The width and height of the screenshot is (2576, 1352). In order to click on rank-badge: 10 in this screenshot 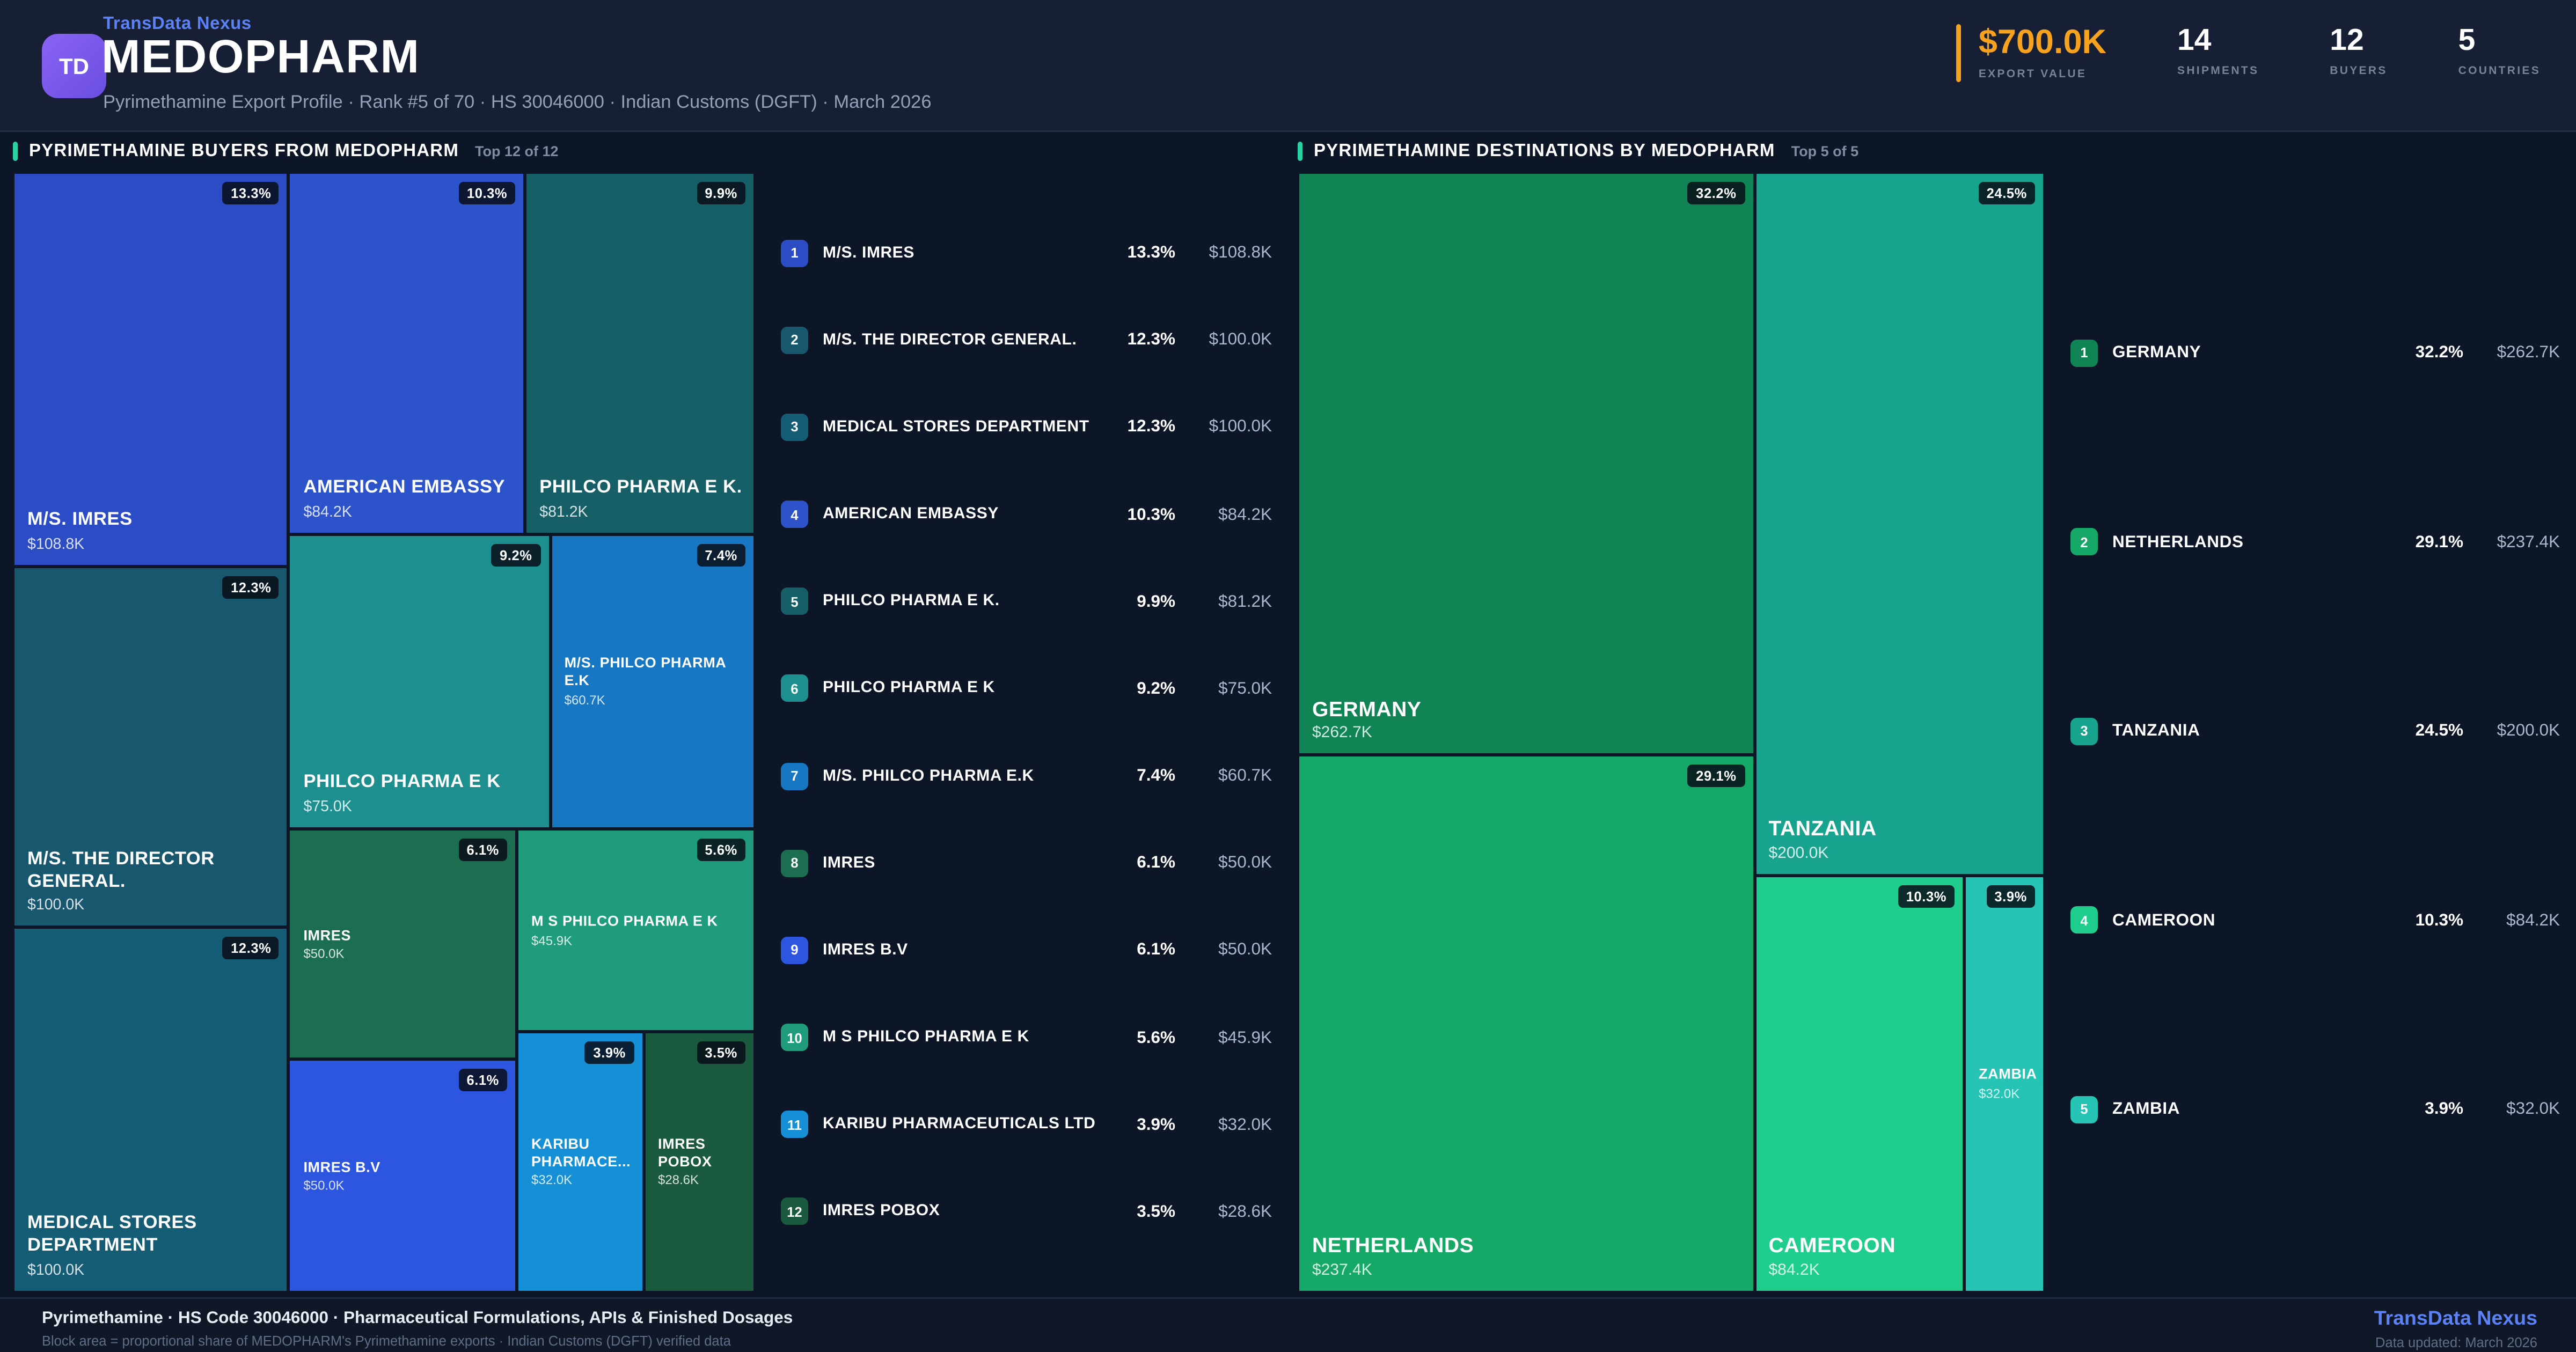, I will do `click(794, 1038)`.